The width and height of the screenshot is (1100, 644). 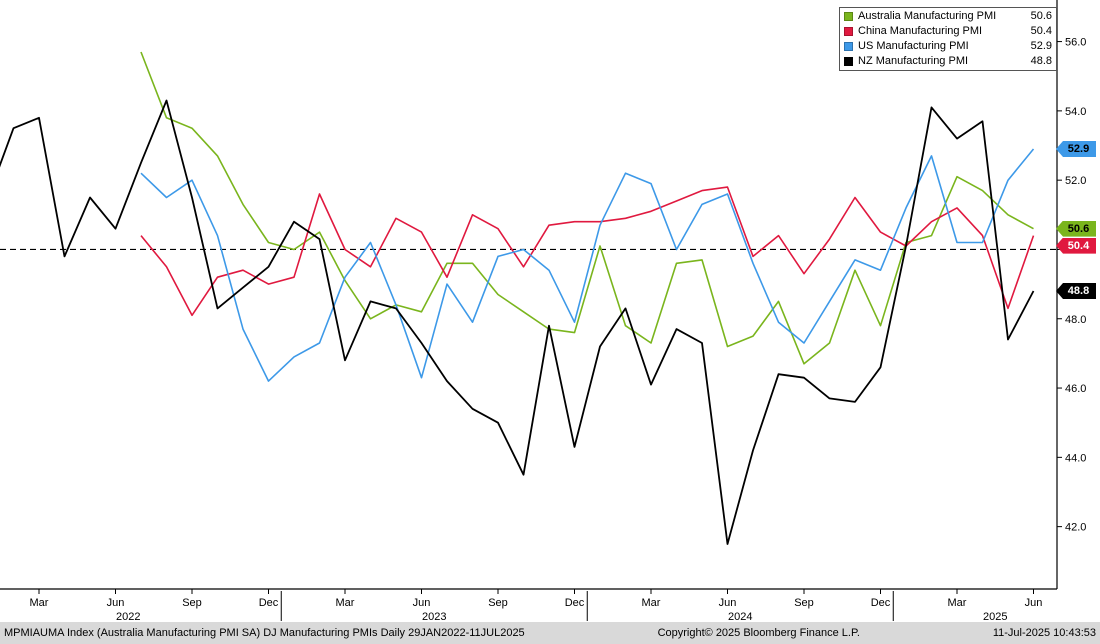 I want to click on last-price-tag-china: 50.4, so click(x=1076, y=245).